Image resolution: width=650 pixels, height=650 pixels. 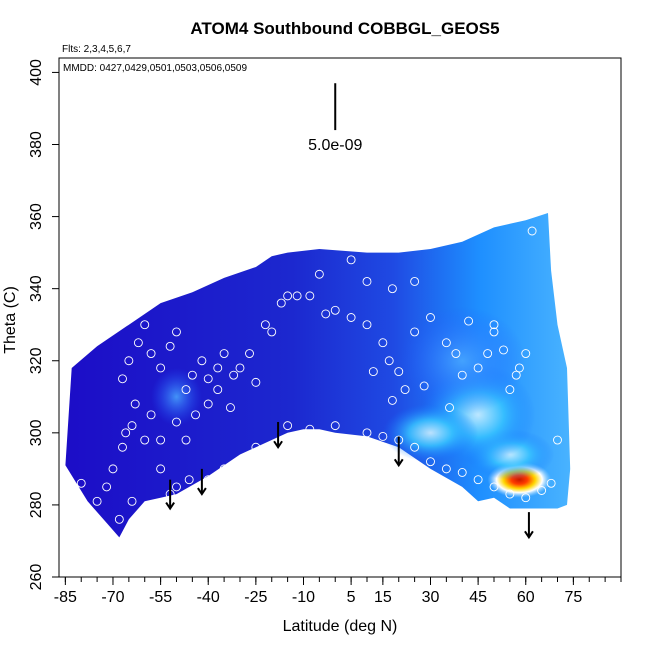 I want to click on y-tick-label: 340, so click(x=36, y=288).